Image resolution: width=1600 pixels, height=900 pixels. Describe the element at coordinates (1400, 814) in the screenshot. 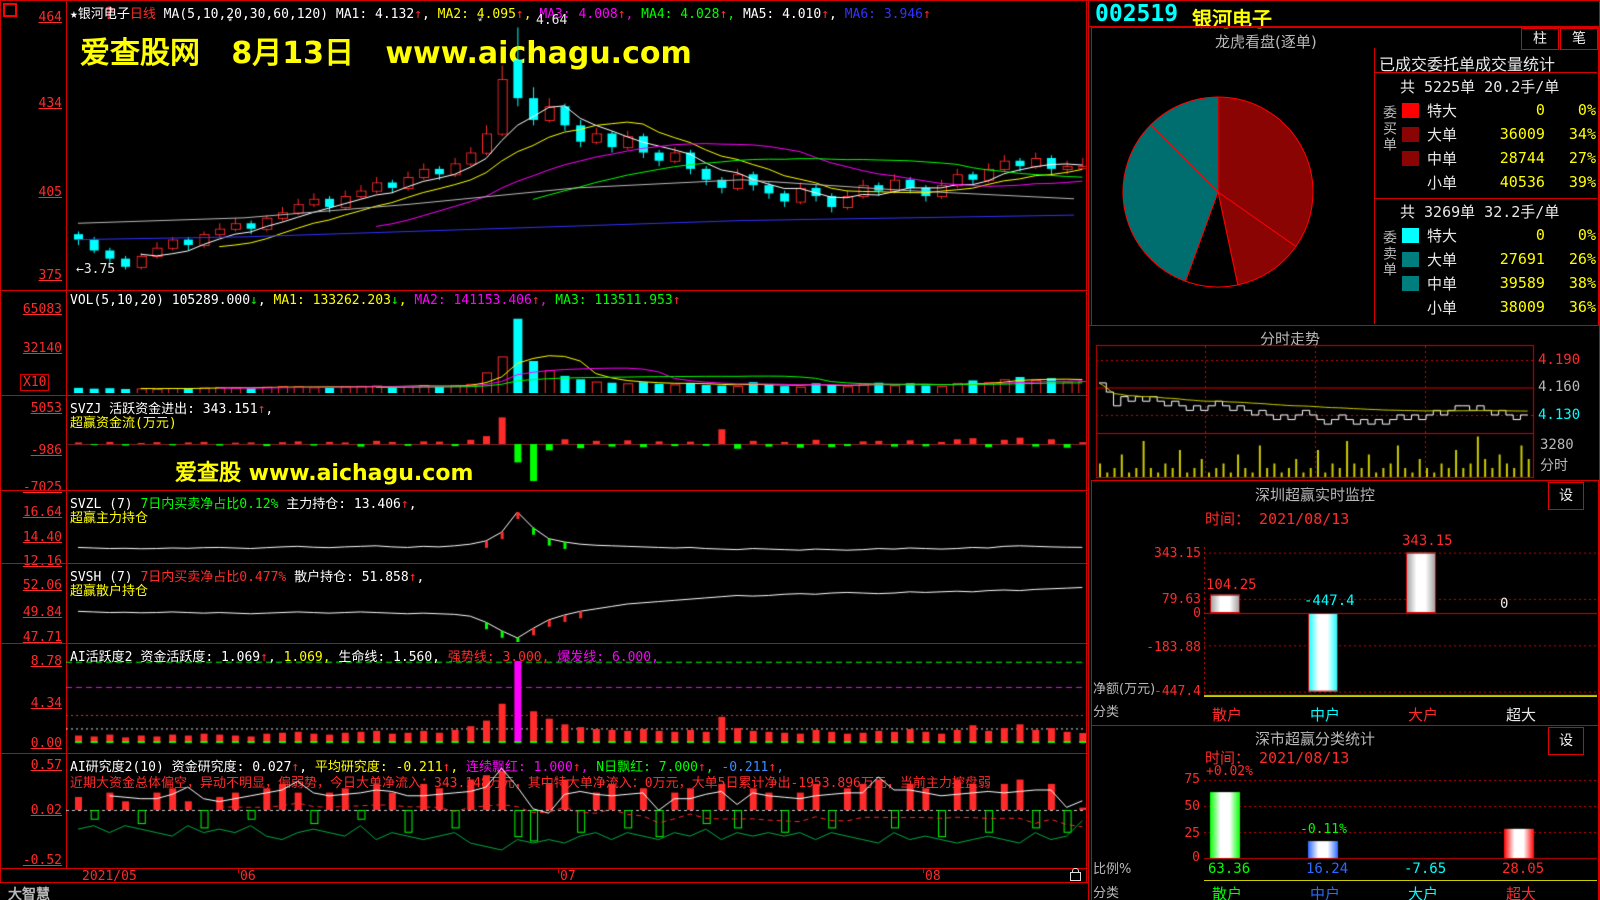

I see `classify-bar-chart` at that location.